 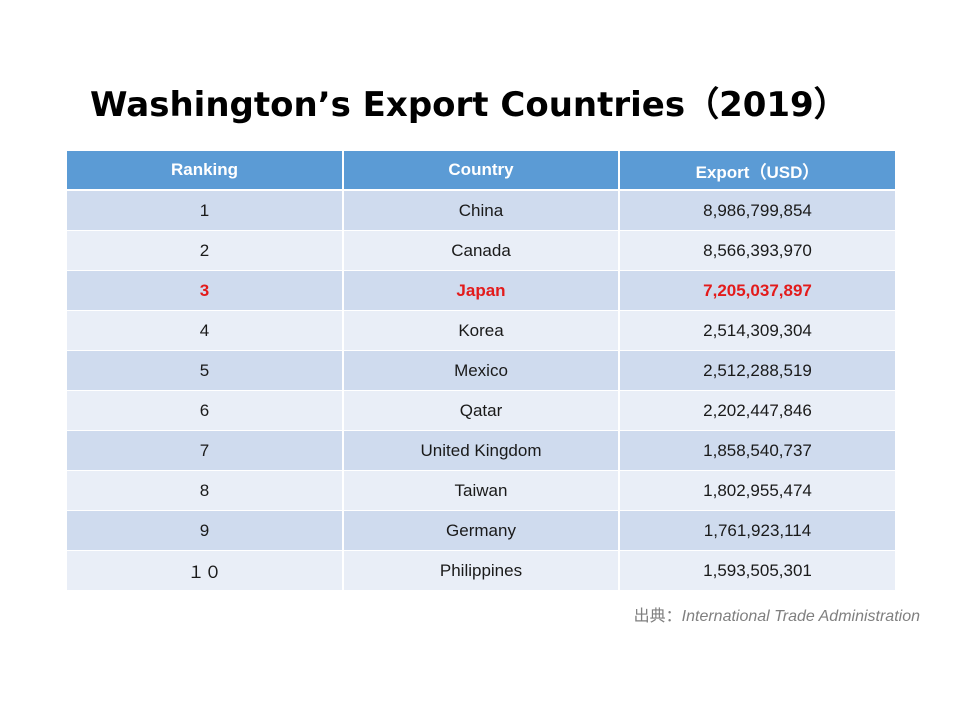 I want to click on ranking-cell: 8, so click(x=205, y=490).